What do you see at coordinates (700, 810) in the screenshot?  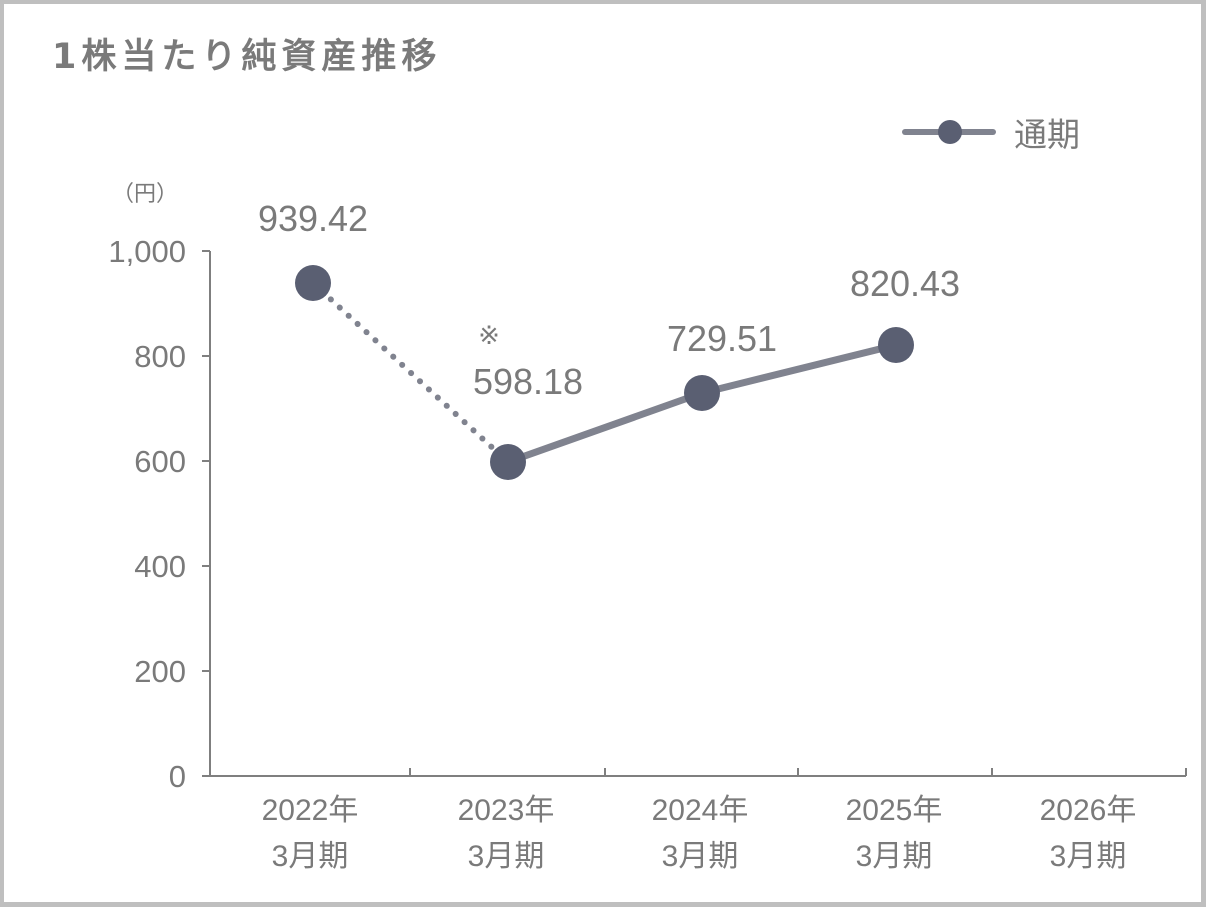 I see `x-label-year: 2024年` at bounding box center [700, 810].